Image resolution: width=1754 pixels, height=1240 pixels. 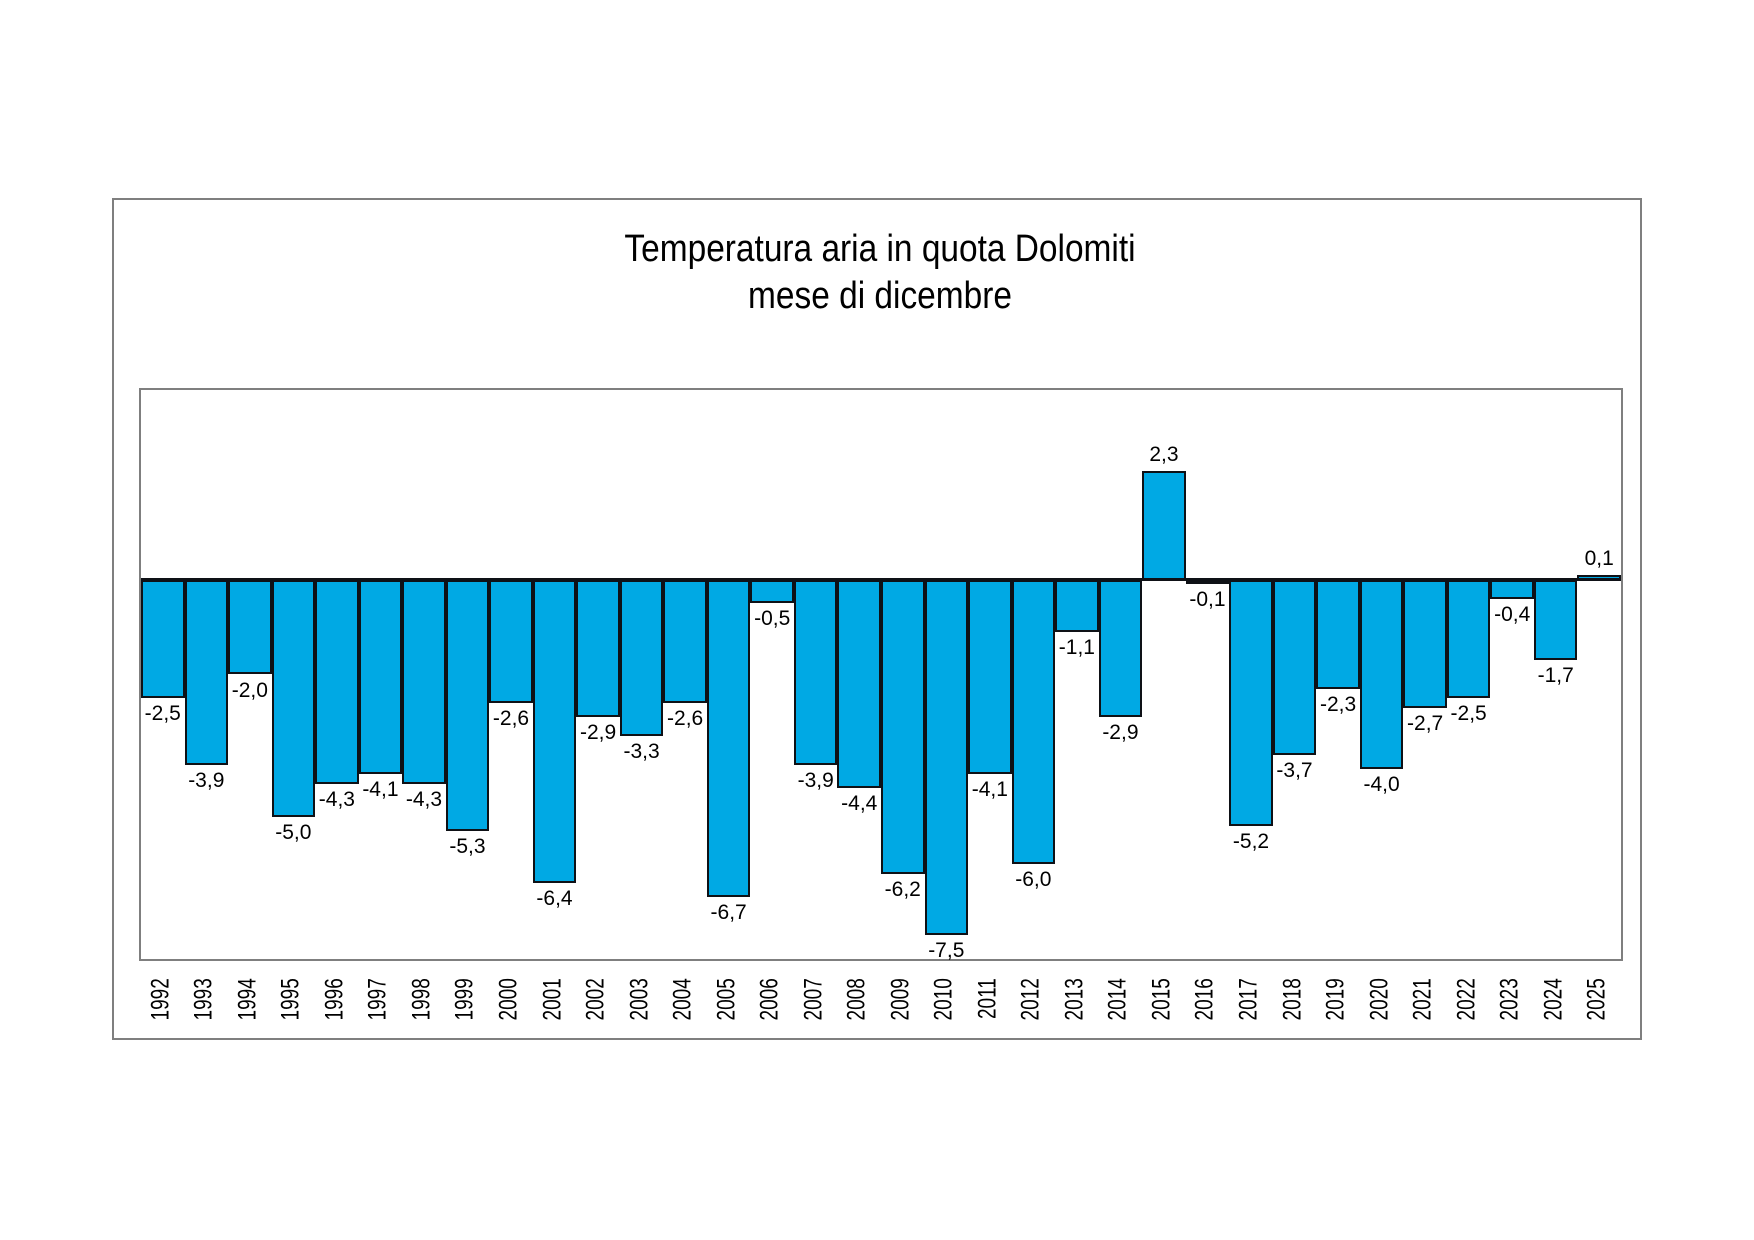 I want to click on bar-value-label: -1,1, so click(x=1076, y=647).